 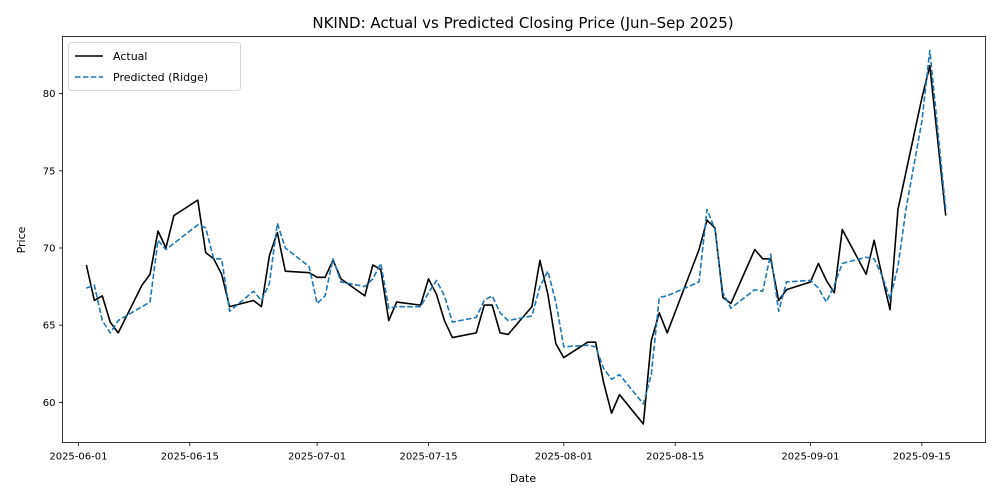 I want to click on y-tick-label: 80, so click(x=49, y=94).